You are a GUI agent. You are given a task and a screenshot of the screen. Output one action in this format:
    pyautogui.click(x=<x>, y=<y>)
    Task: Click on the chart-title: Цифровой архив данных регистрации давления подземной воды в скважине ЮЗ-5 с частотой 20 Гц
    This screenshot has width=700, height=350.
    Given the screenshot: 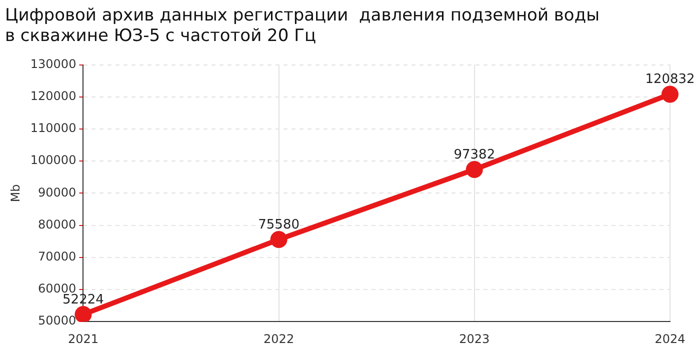 What is the action you would take?
    pyautogui.click(x=302, y=26)
    